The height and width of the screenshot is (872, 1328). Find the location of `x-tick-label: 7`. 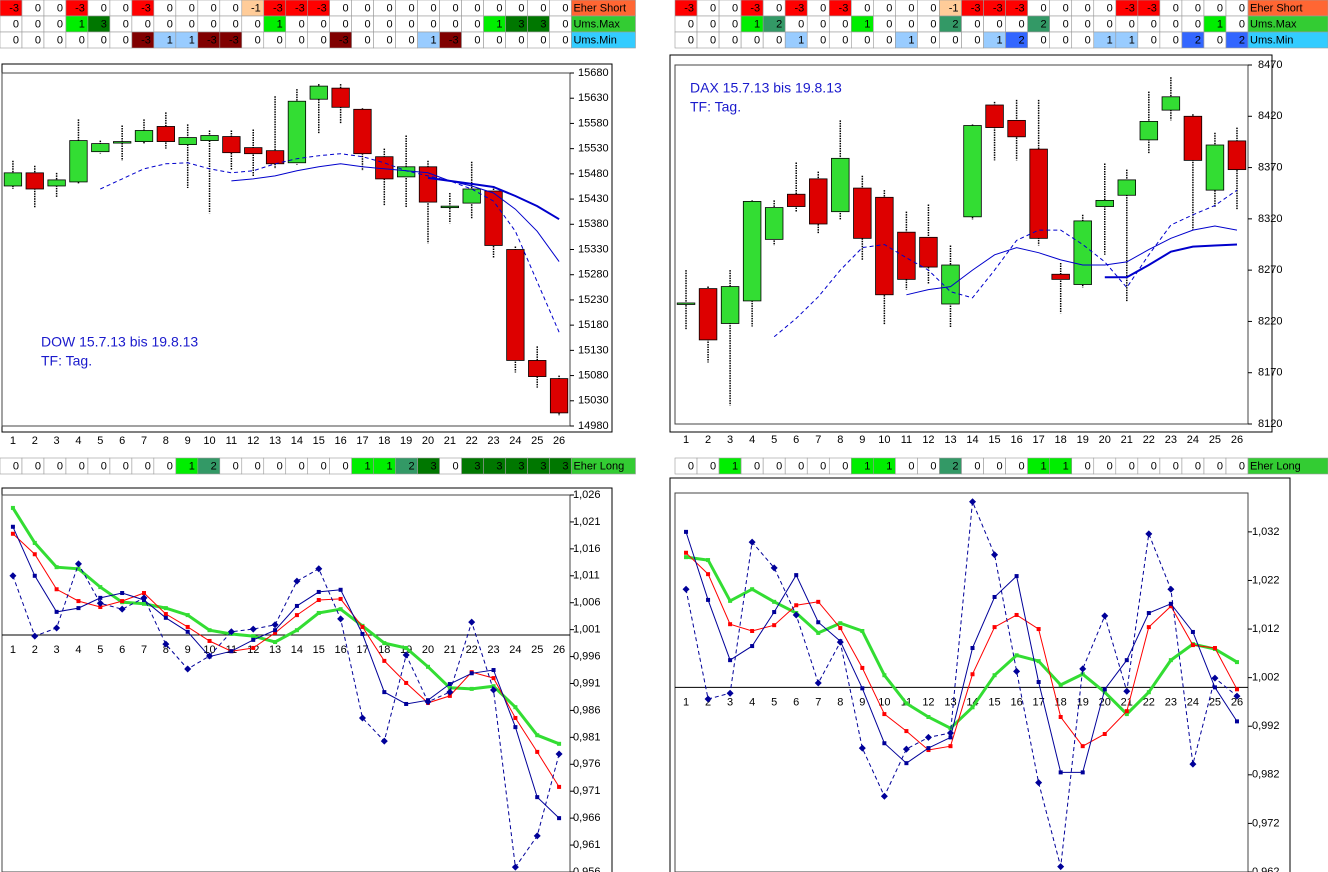

x-tick-label: 7 is located at coordinates (818, 702).